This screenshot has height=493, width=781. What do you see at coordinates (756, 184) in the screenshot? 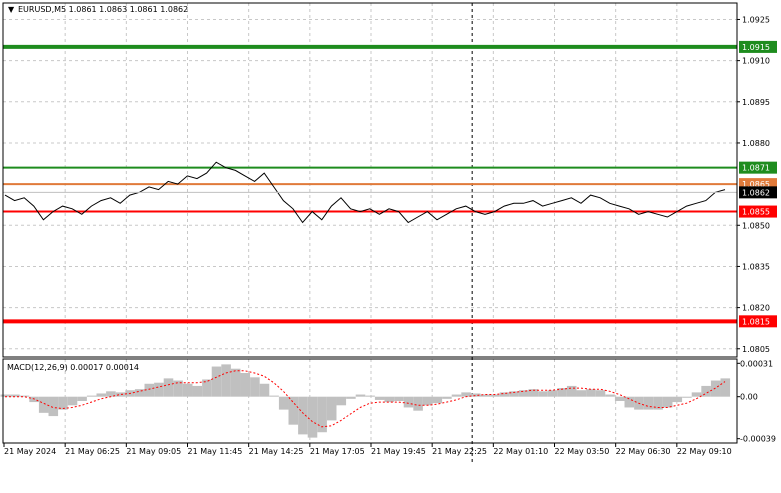
I see `level-price-label: 1.0865` at bounding box center [756, 184].